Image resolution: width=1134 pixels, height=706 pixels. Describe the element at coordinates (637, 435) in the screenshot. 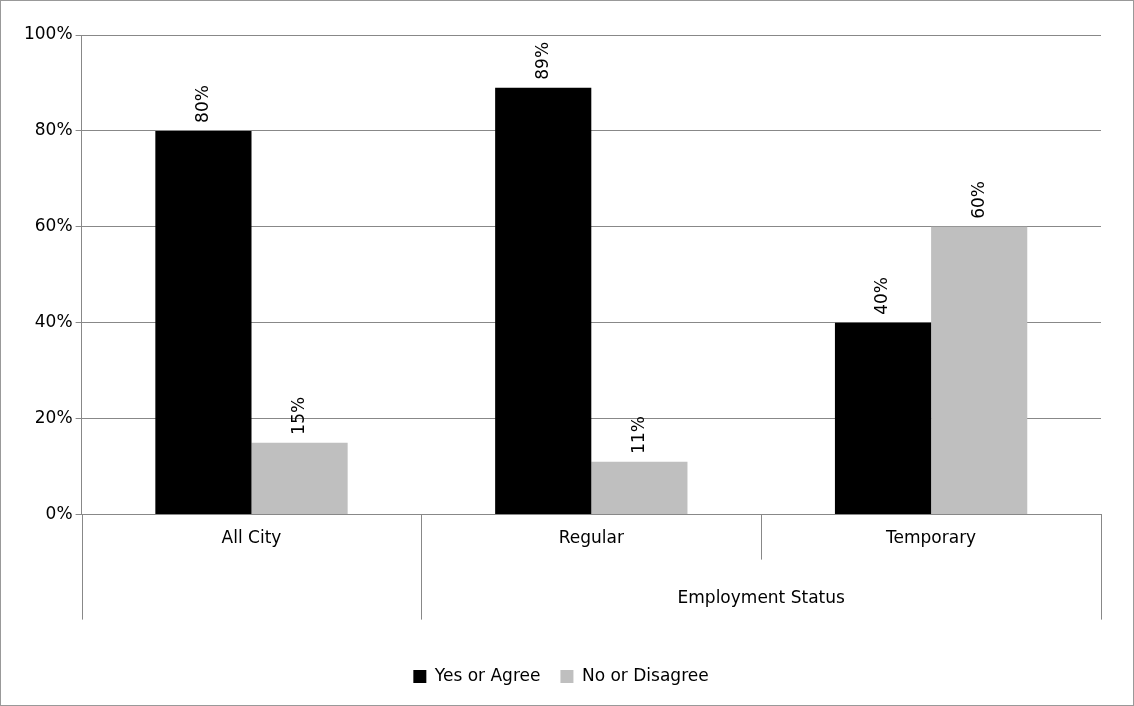

I see `text: 11%` at that location.